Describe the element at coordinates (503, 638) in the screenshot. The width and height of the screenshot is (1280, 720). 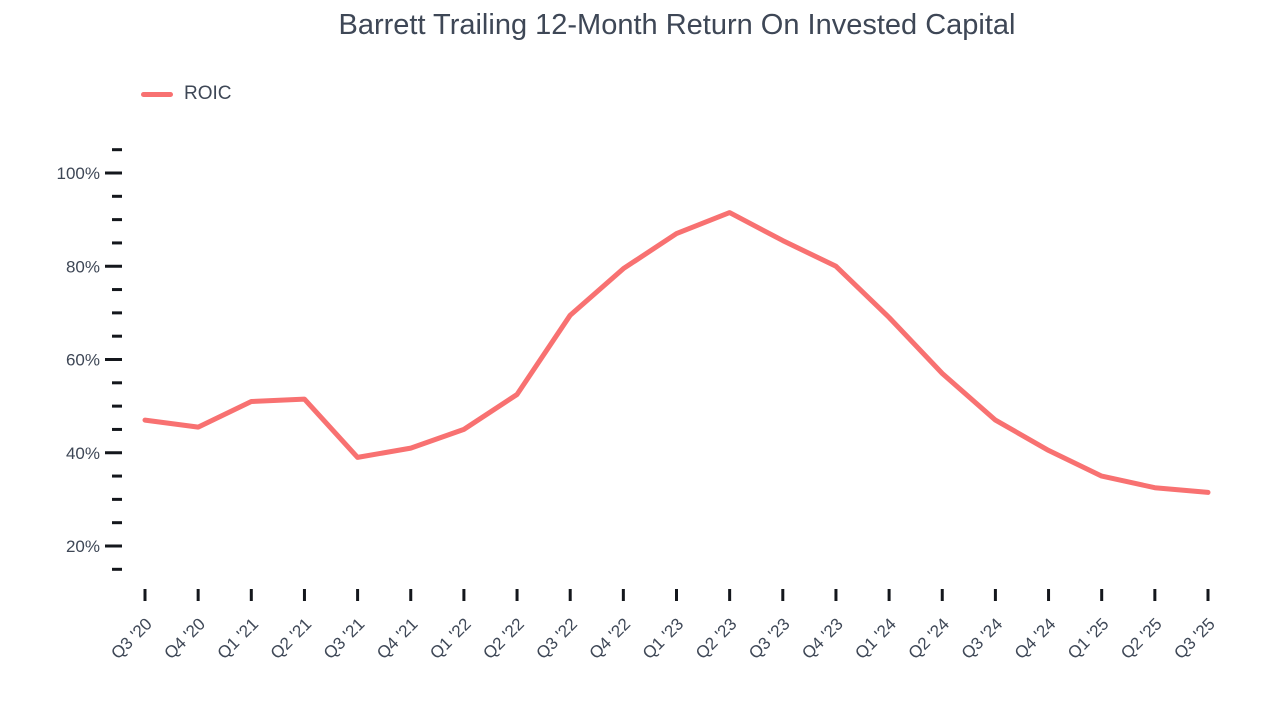
I see `x-axis-label: Q2 '22` at that location.